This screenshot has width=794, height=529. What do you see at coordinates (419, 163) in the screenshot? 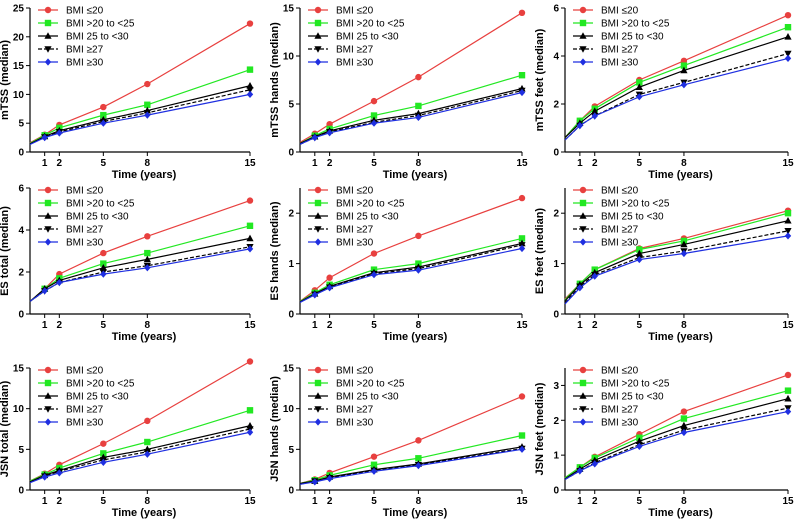
I see `x-tick-label: 8` at bounding box center [419, 163].